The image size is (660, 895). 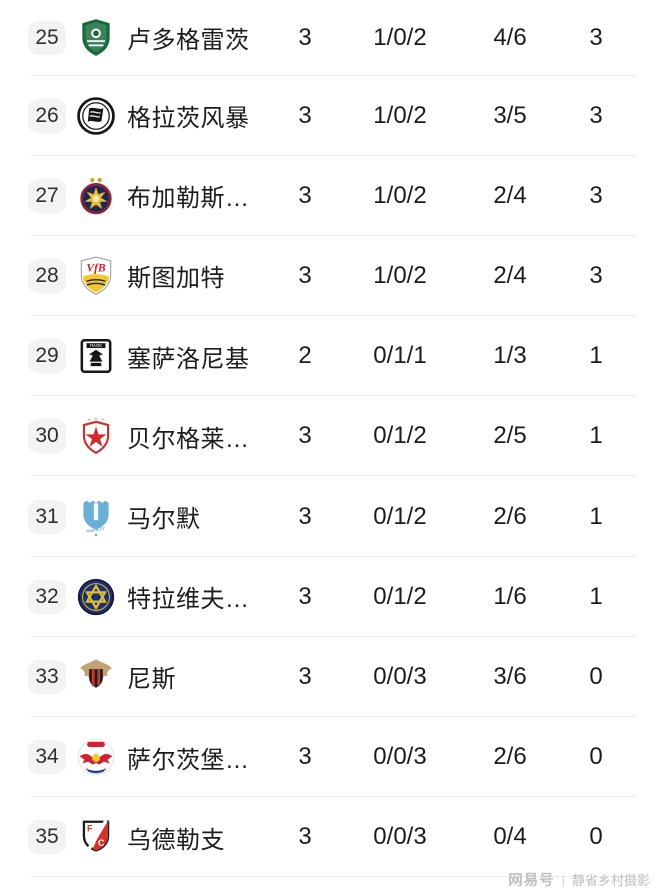 I want to click on rank-badge: 28, so click(x=47, y=275).